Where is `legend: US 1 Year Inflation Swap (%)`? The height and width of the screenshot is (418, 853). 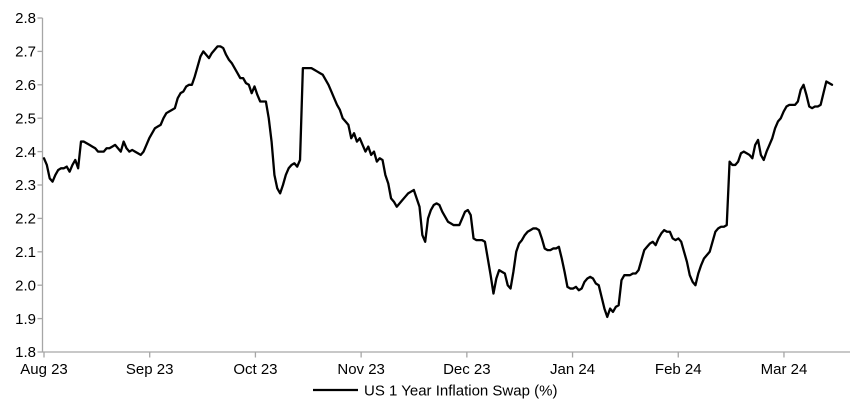
legend: US 1 Year Inflation Swap (%) is located at coordinates (435, 391).